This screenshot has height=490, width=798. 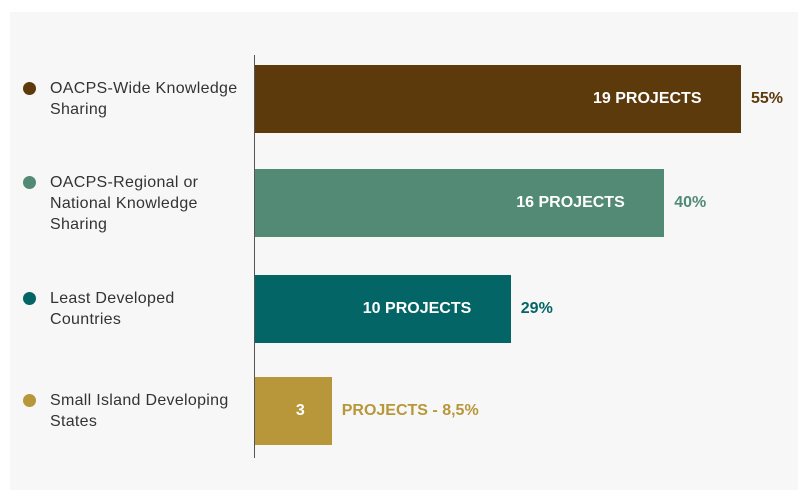 What do you see at coordinates (536, 308) in the screenshot?
I see `share-label: 29%` at bounding box center [536, 308].